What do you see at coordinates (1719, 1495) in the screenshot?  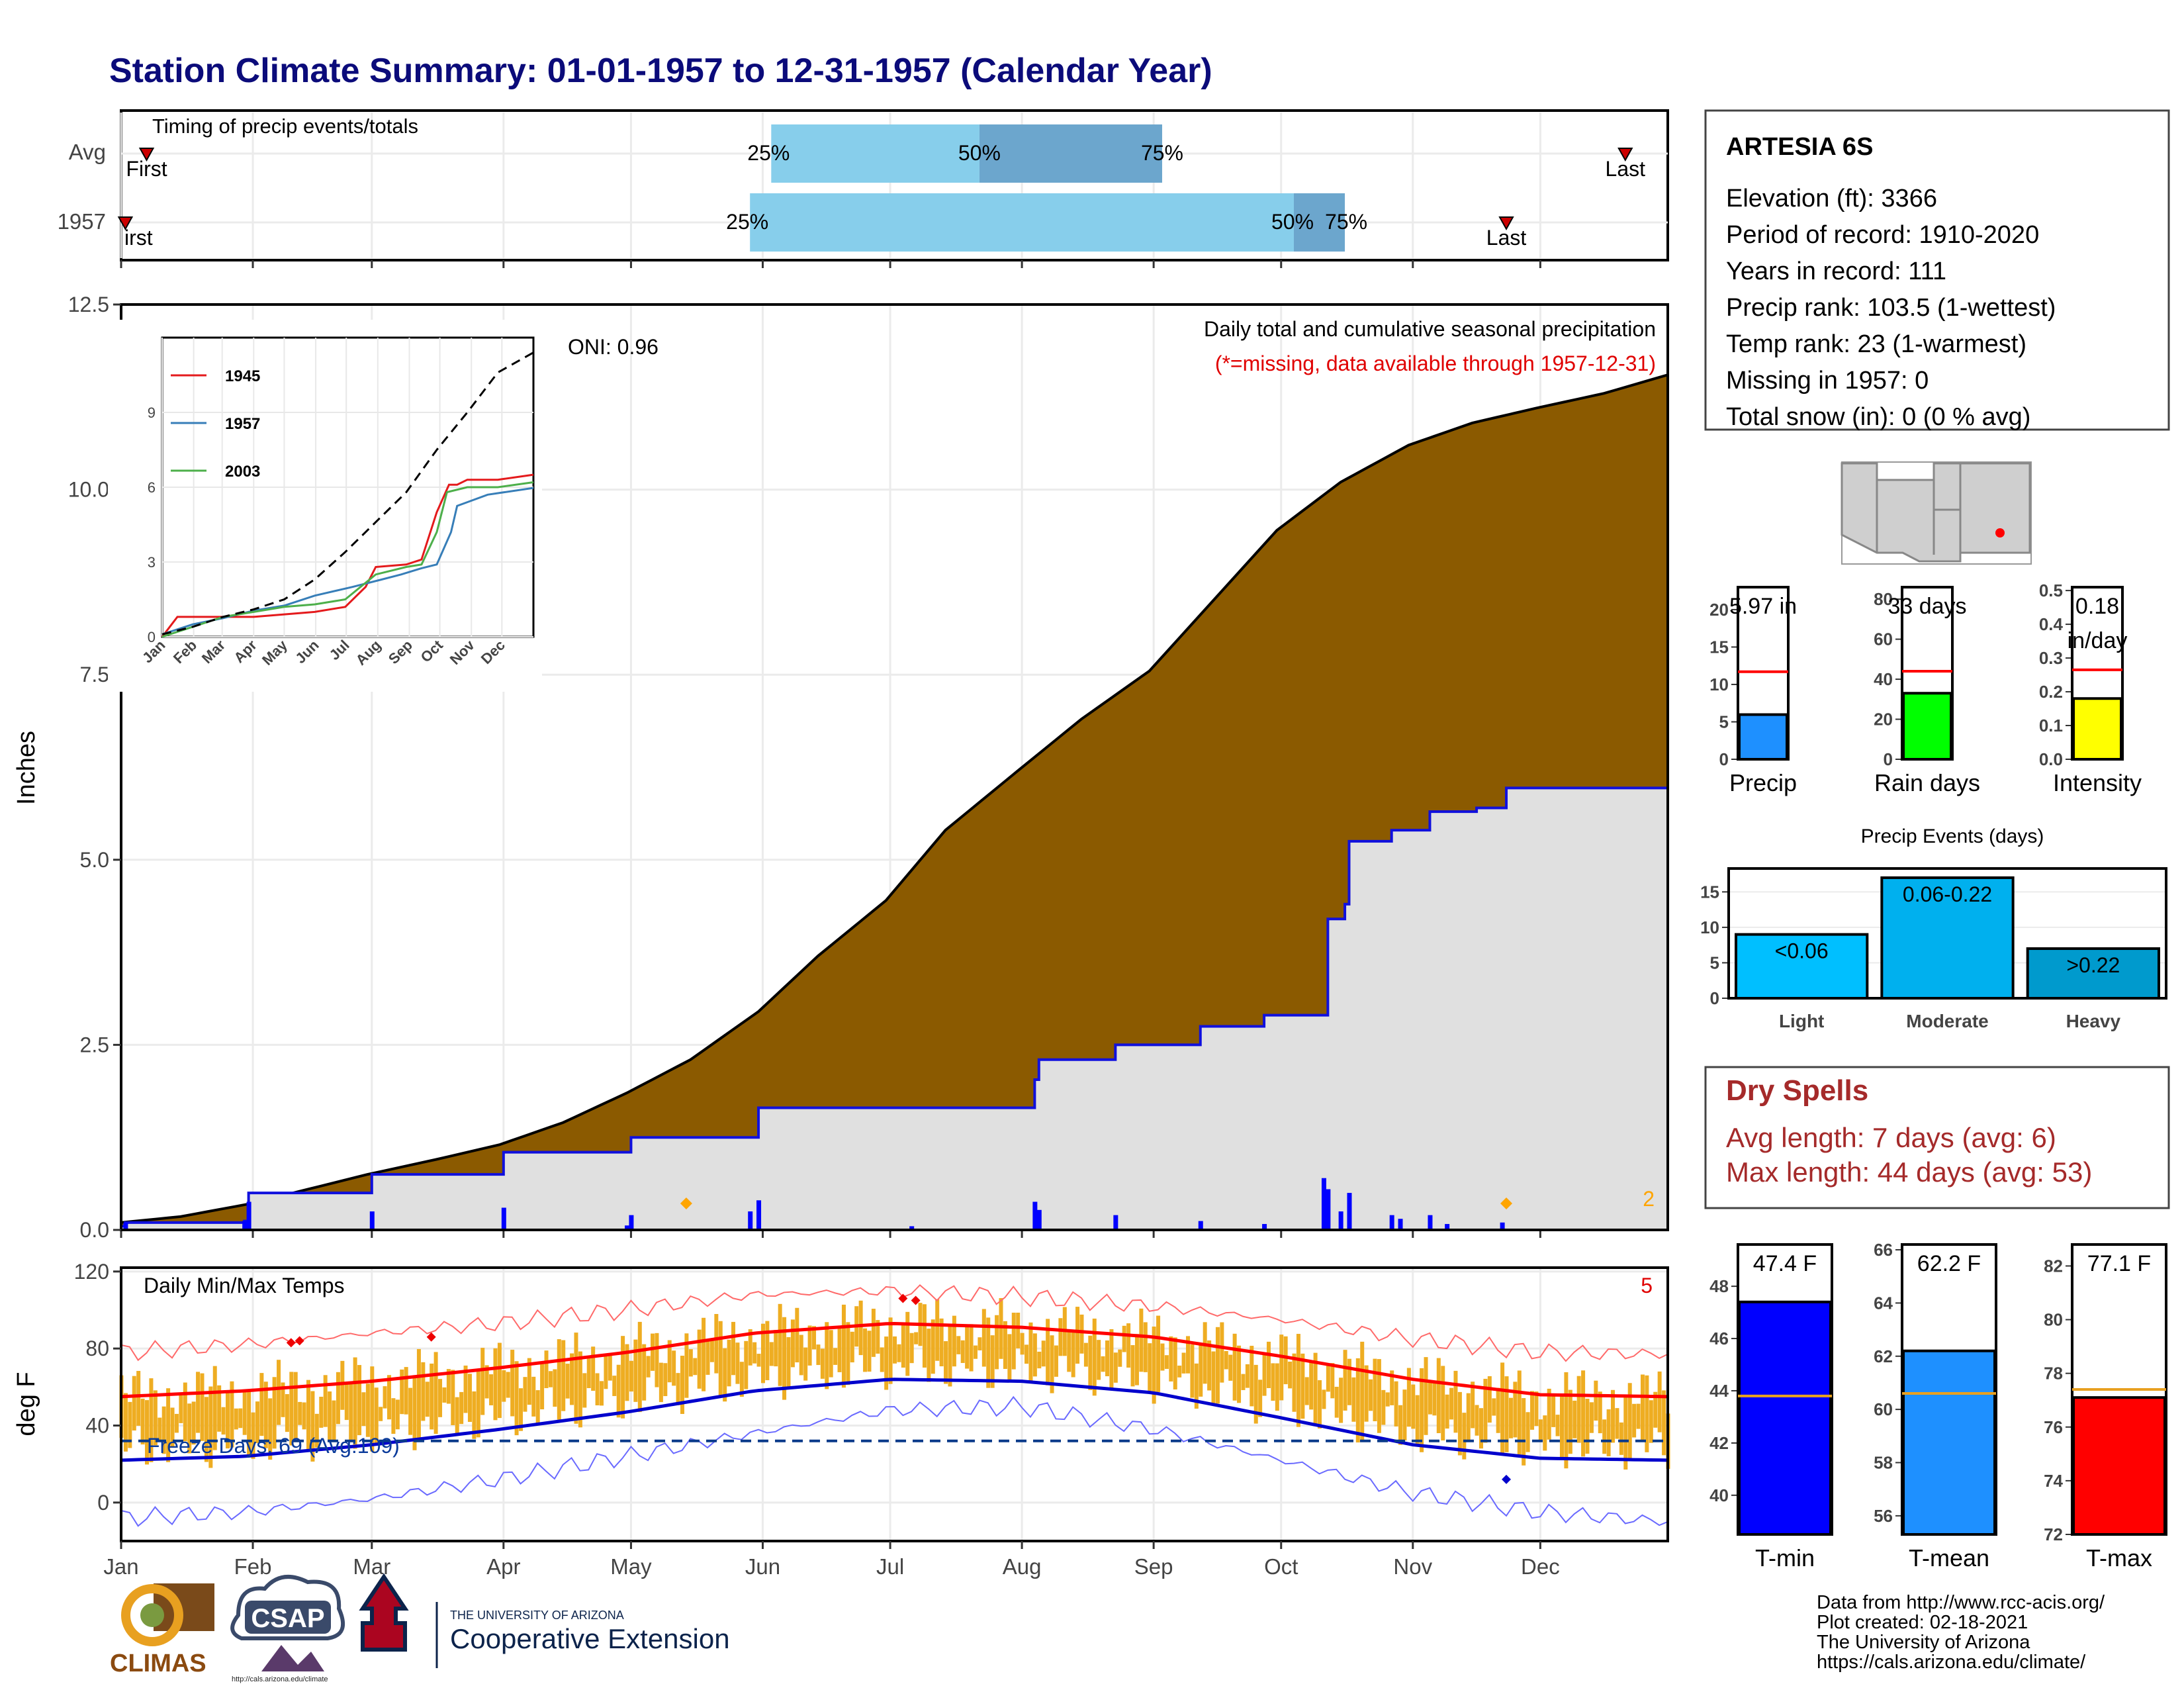 I see `mini-ytick-label: 40` at bounding box center [1719, 1495].